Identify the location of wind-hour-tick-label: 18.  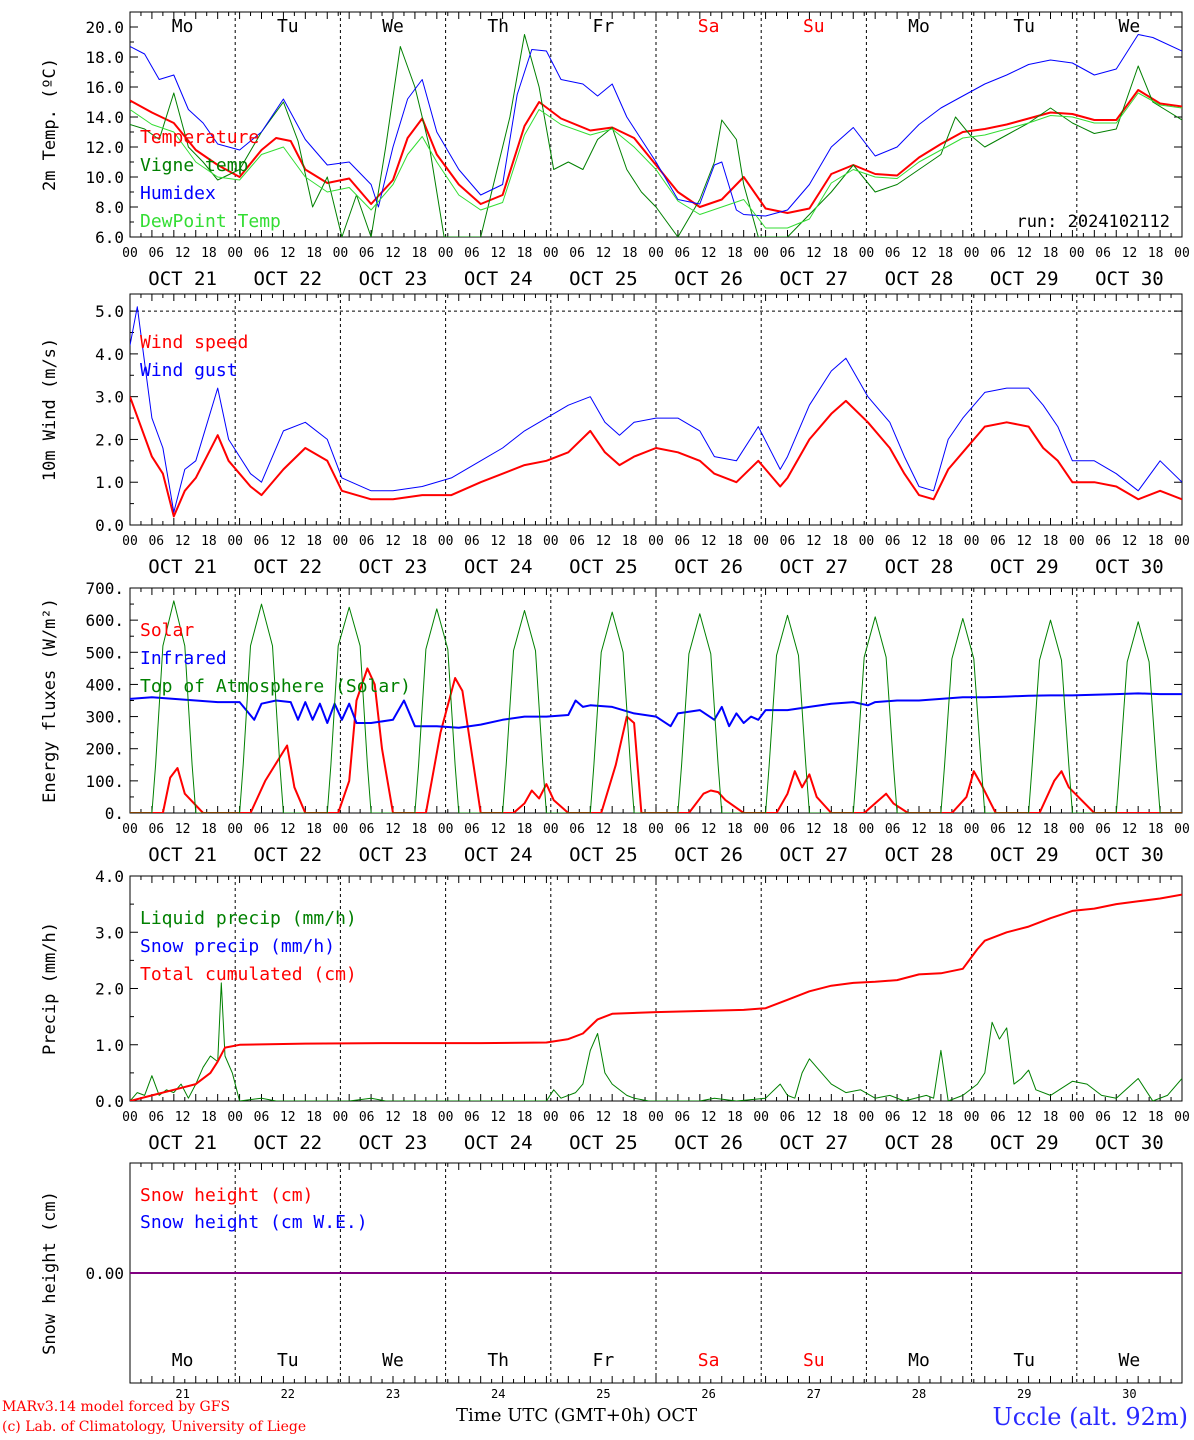
(1156, 541).